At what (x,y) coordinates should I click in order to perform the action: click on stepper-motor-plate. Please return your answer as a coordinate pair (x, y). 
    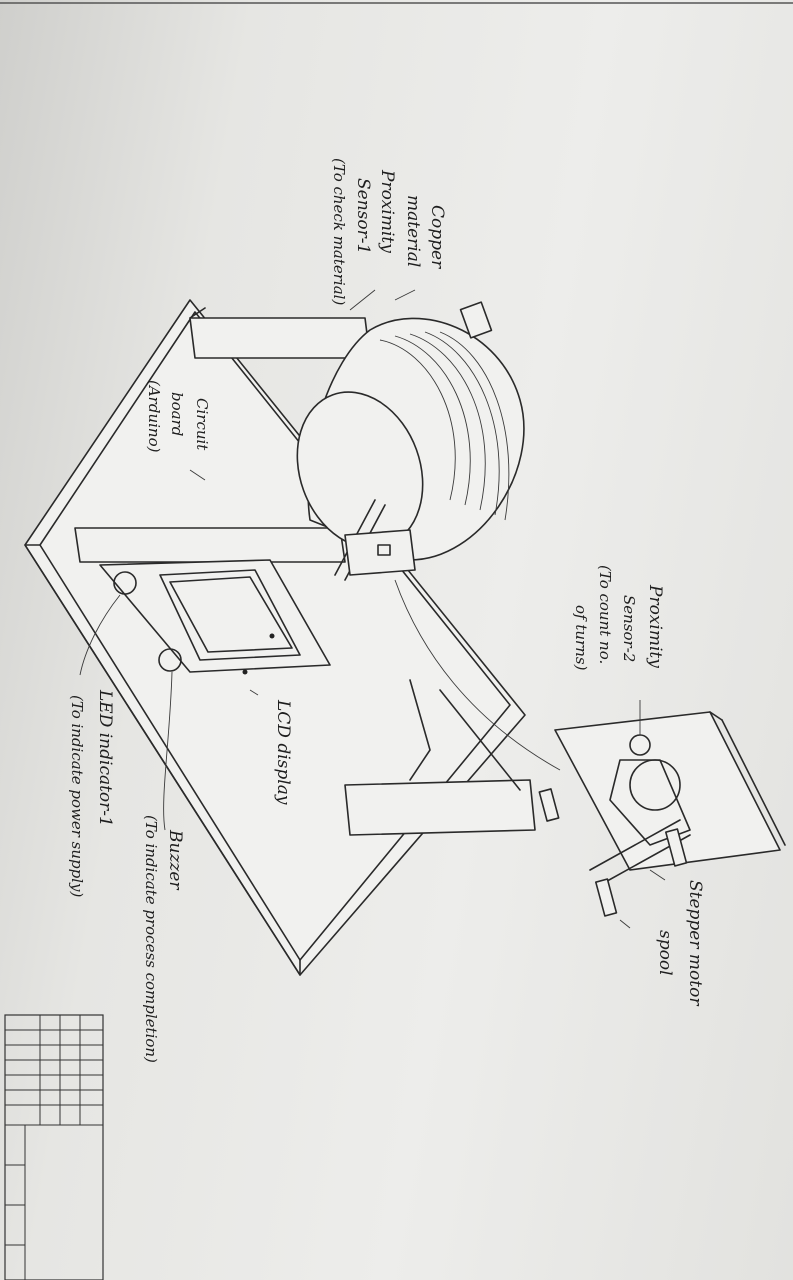
    Looking at the image, I should click on (662, 814).